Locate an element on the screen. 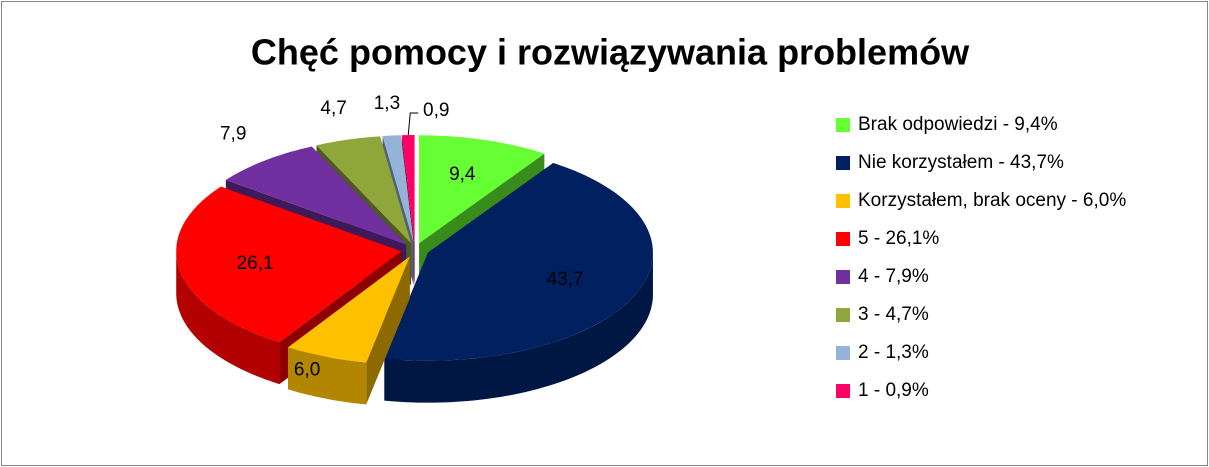 The width and height of the screenshot is (1209, 467). data-label: 7,9 is located at coordinates (233, 133).